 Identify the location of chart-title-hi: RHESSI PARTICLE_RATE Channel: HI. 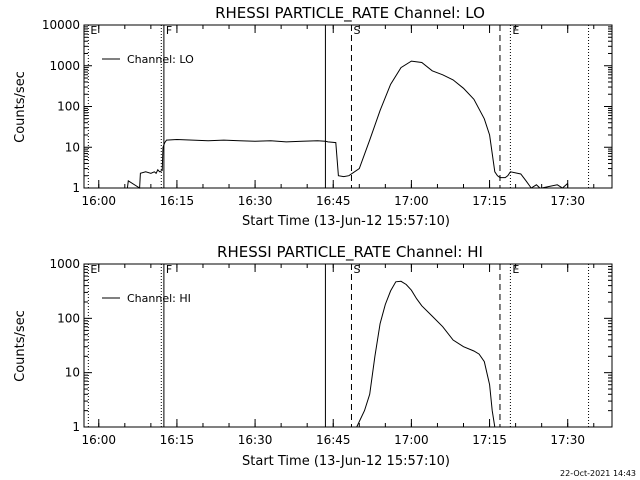
(350, 252).